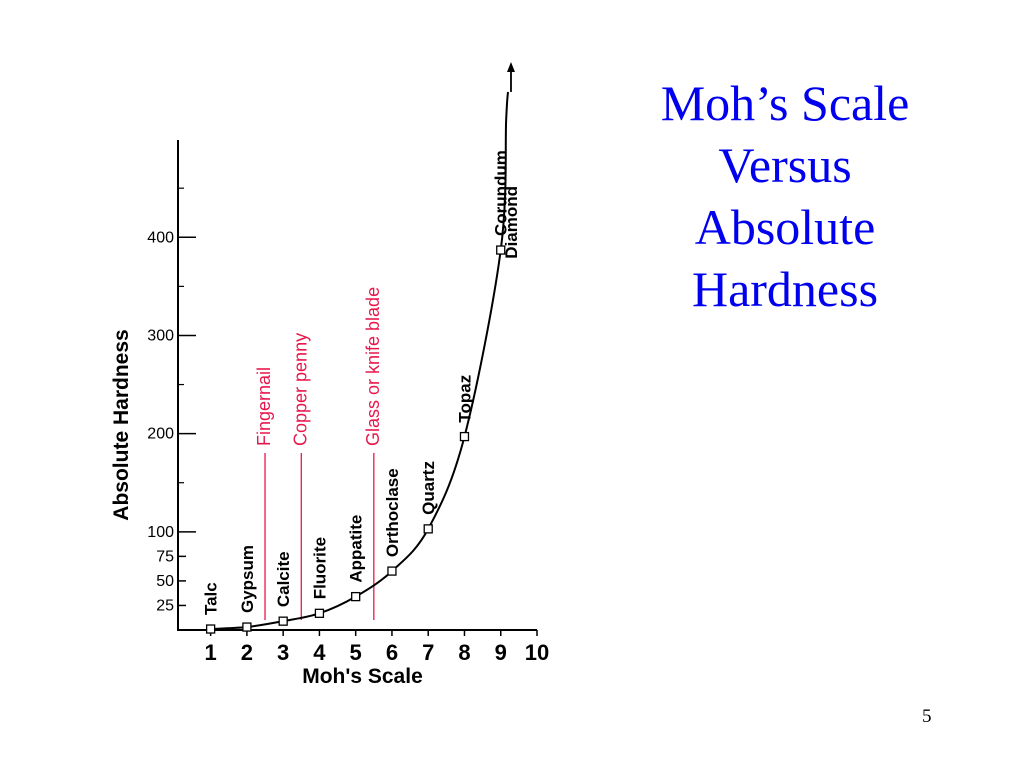 This screenshot has width=1024, height=768. Describe the element at coordinates (247, 579) in the screenshot. I see `mineral-label: Gypsum` at that location.